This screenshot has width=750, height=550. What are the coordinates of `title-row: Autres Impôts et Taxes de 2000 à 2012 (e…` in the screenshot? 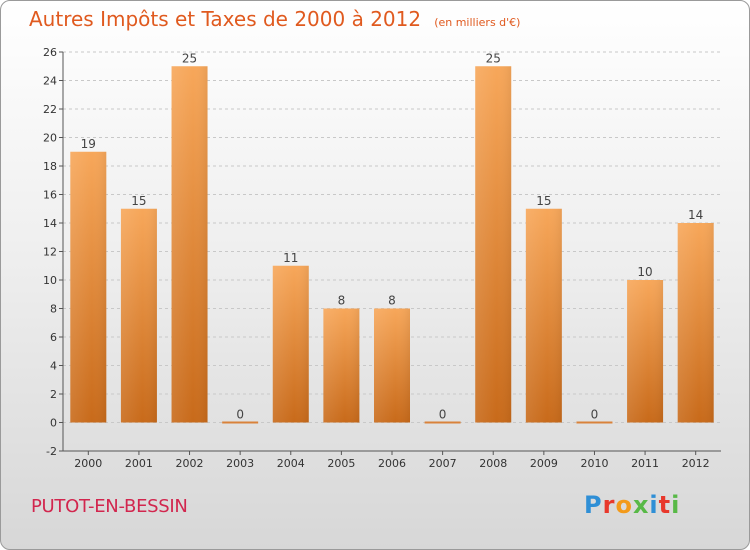 It's located at (274, 19).